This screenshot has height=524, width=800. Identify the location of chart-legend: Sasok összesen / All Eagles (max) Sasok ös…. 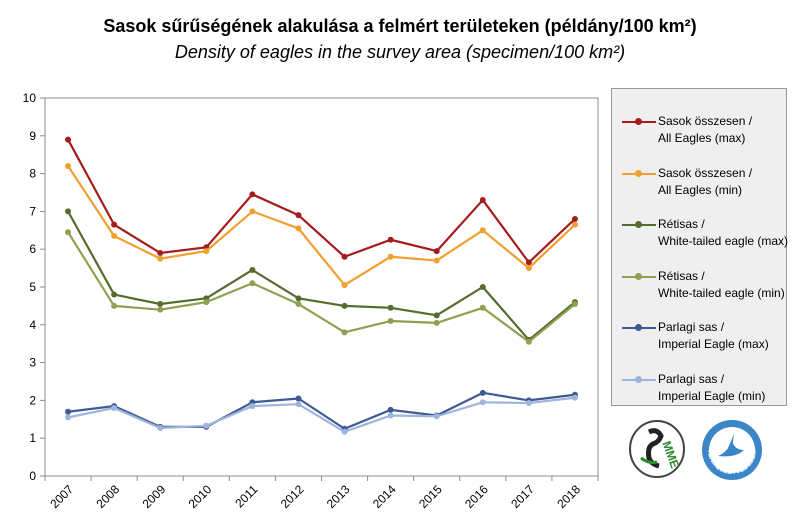
(699, 247).